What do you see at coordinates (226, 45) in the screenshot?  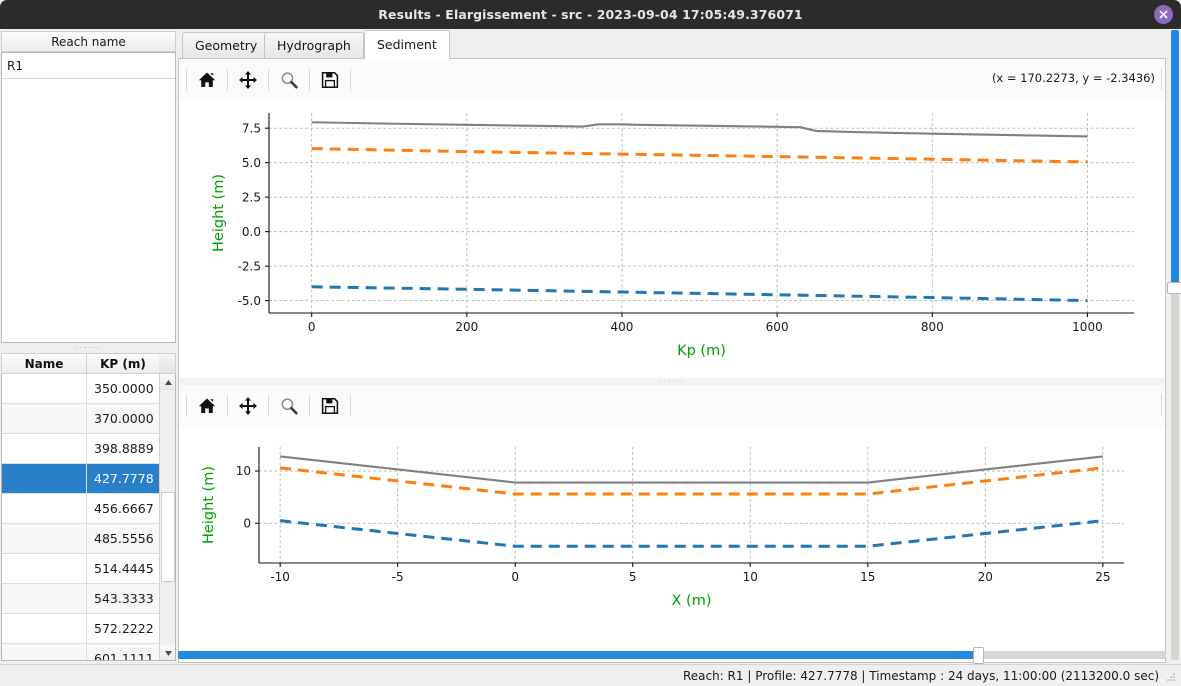 I see `tab-geometry: Geometry` at bounding box center [226, 45].